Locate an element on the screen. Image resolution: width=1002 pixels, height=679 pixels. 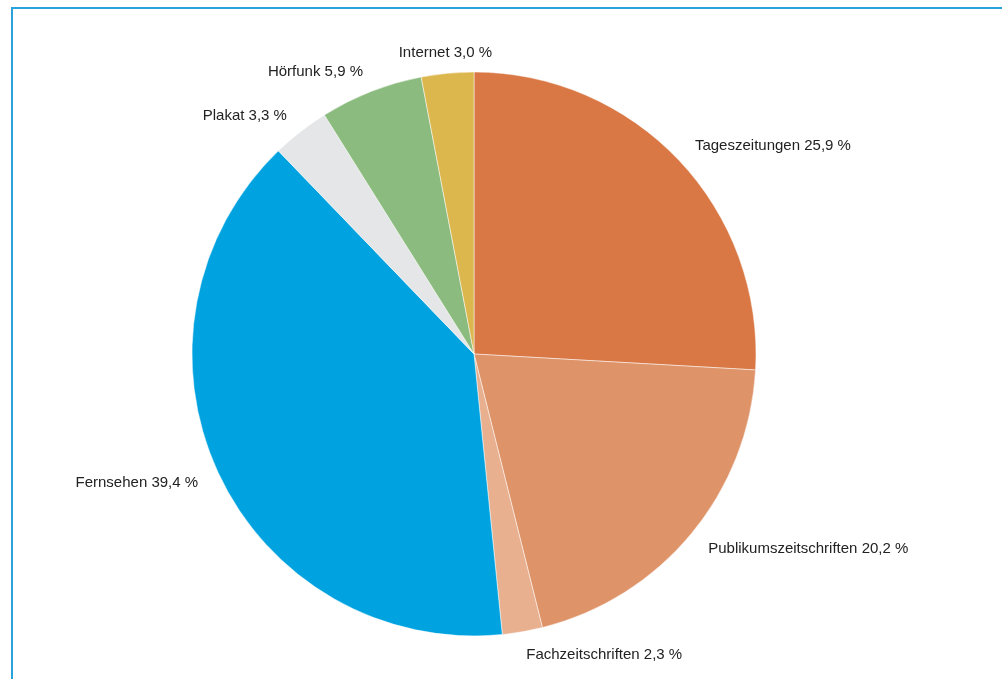
data-label: 5,9 % is located at coordinates (343, 71).